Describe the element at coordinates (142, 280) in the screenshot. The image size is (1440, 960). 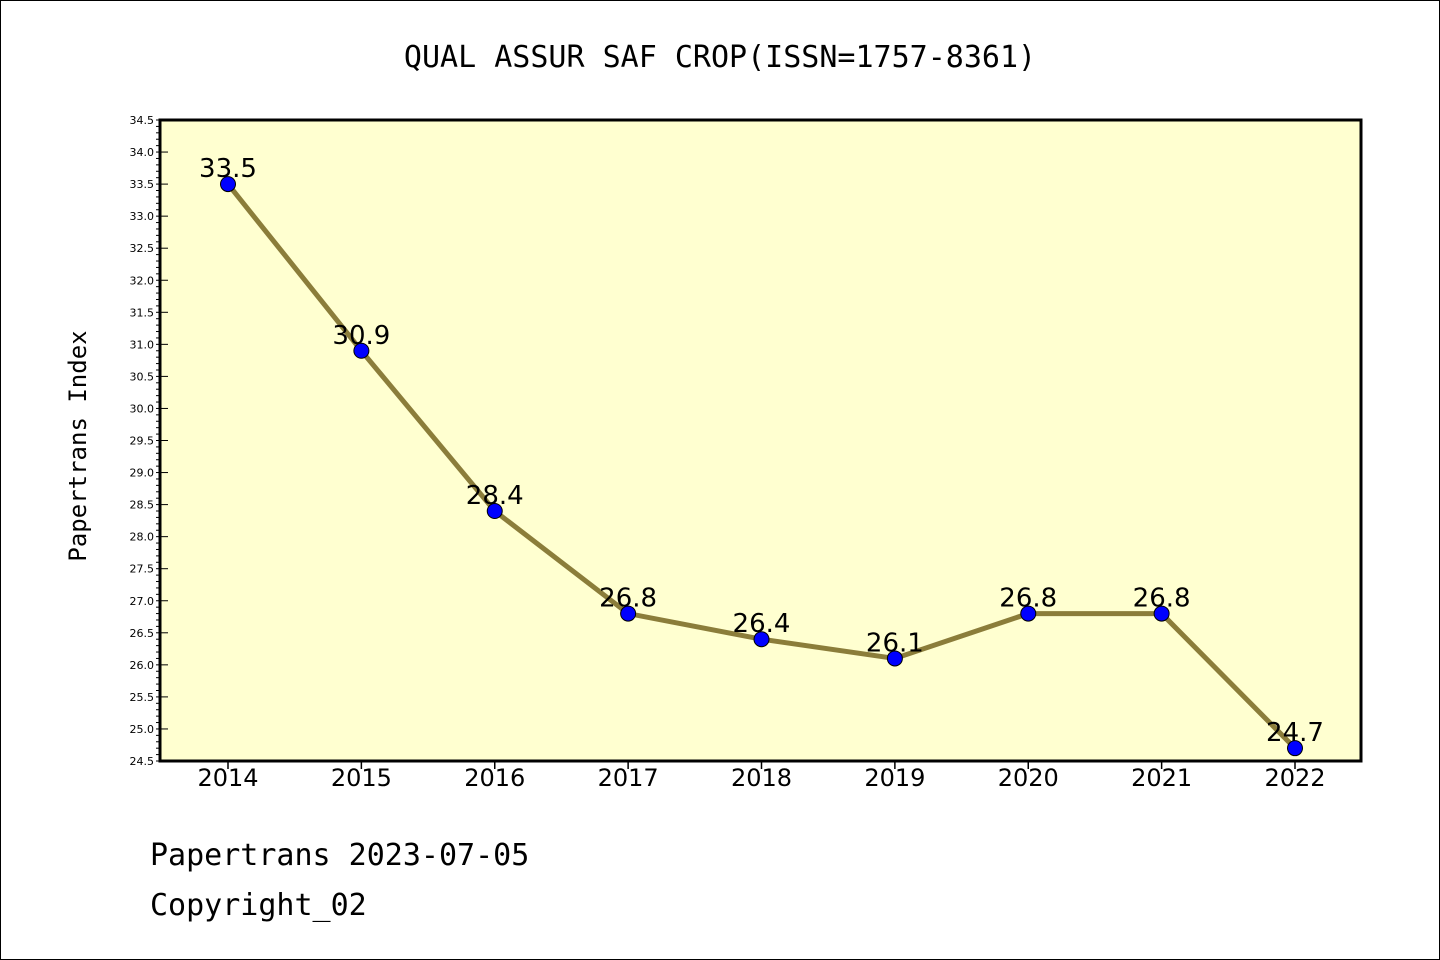
I see `y-tick-label: 32.0` at that location.